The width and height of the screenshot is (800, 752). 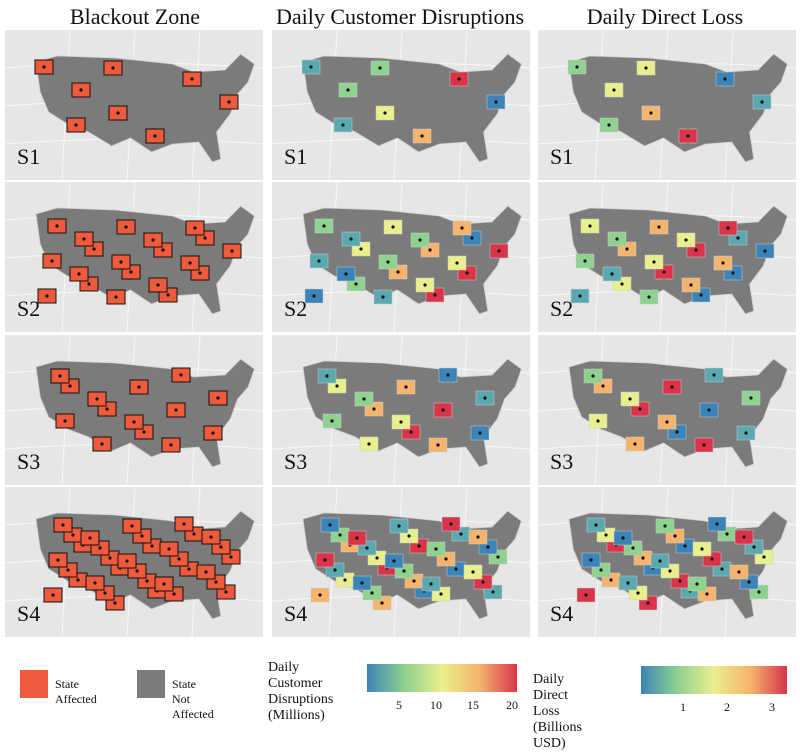 What do you see at coordinates (401, 105) in the screenshot?
I see `map-panel-disruptions: S1` at bounding box center [401, 105].